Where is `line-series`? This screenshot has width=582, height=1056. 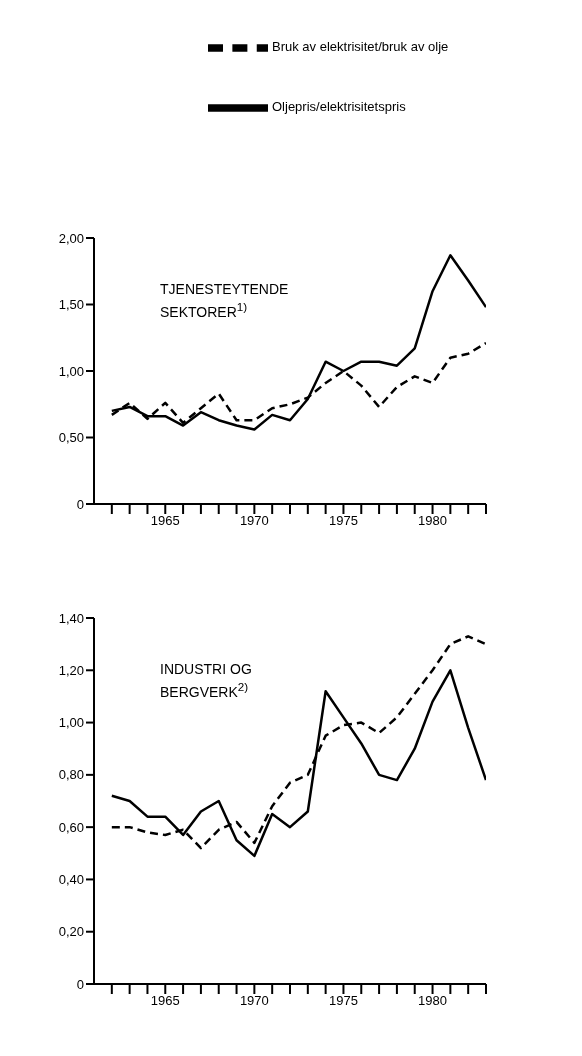
line-series is located at coordinates (298, 342).